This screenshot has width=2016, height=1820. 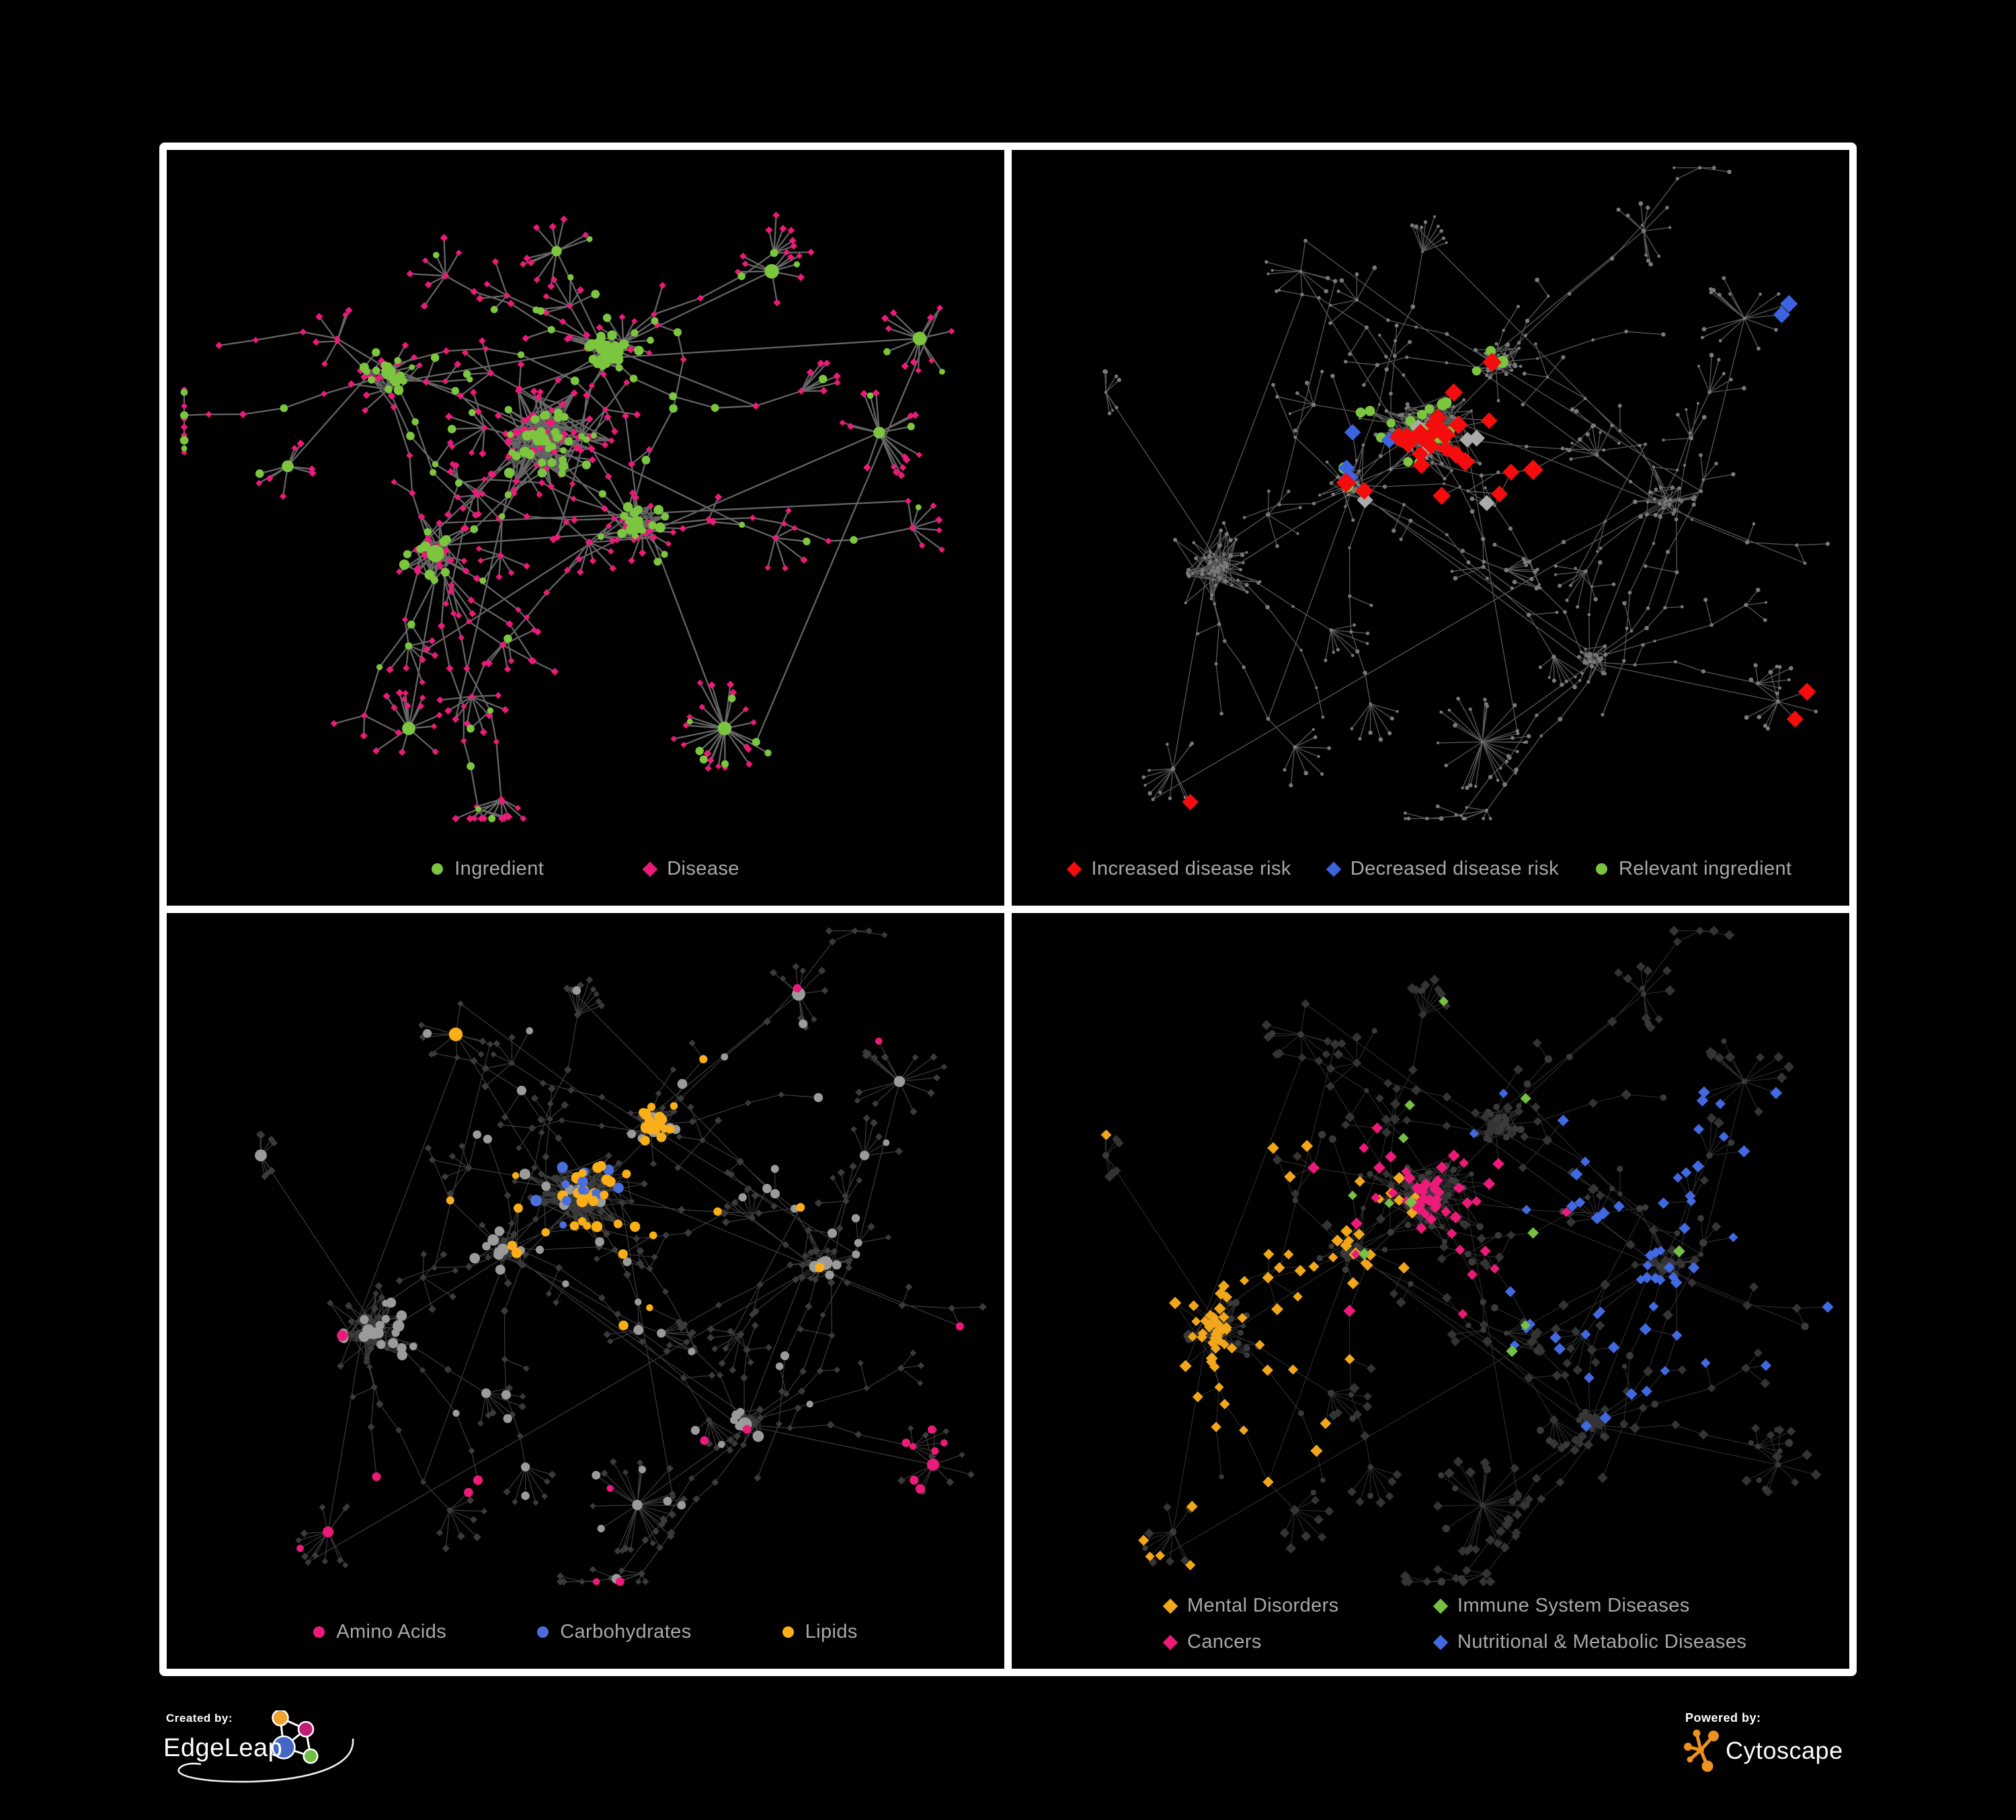 I want to click on edgeleap-node-blue, so click(x=284, y=1747).